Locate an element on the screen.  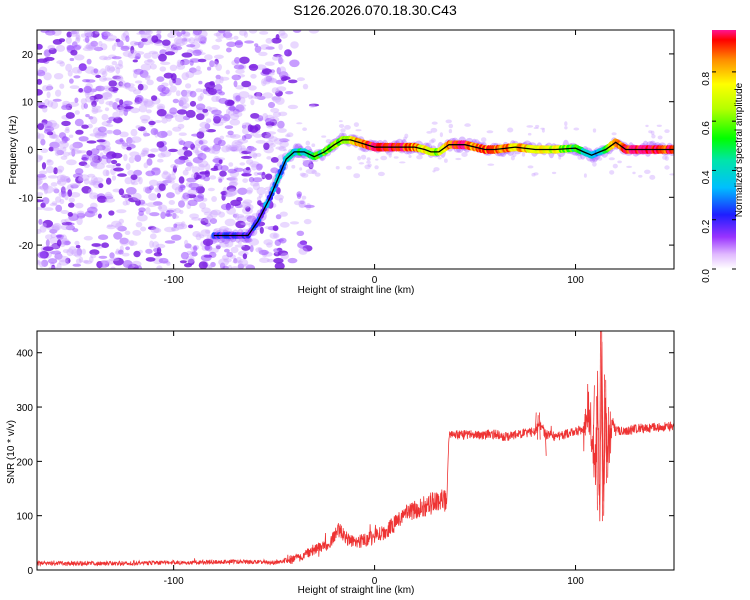
spectrogram-x-label: Height of straight line (km) is located at coordinates (356, 290).